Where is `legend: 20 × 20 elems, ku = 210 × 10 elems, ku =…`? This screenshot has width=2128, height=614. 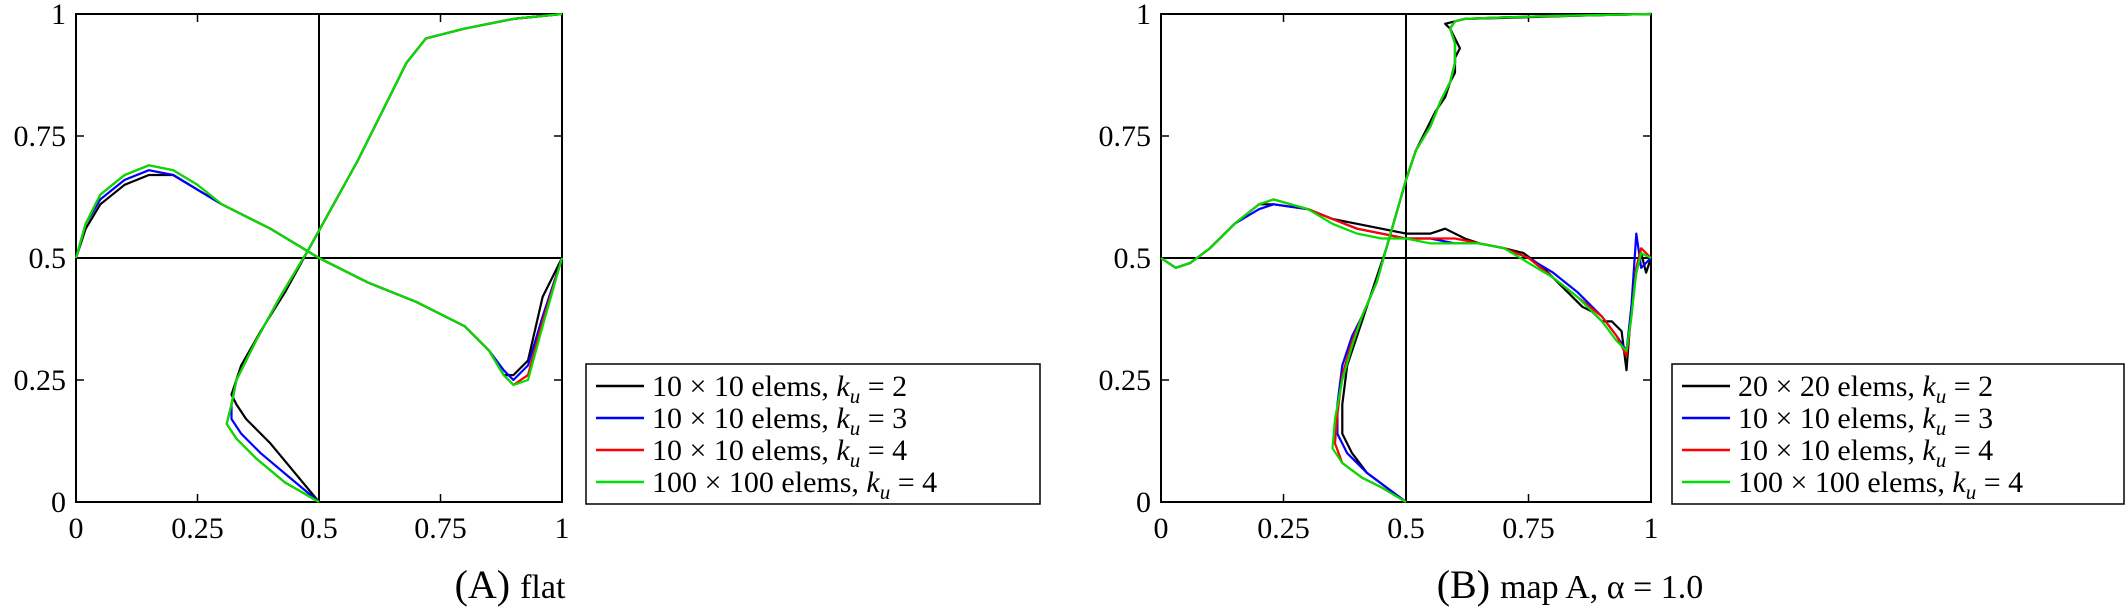 legend: 20 × 20 elems, ku = 210 × 10 elems, ku =… is located at coordinates (1898, 434).